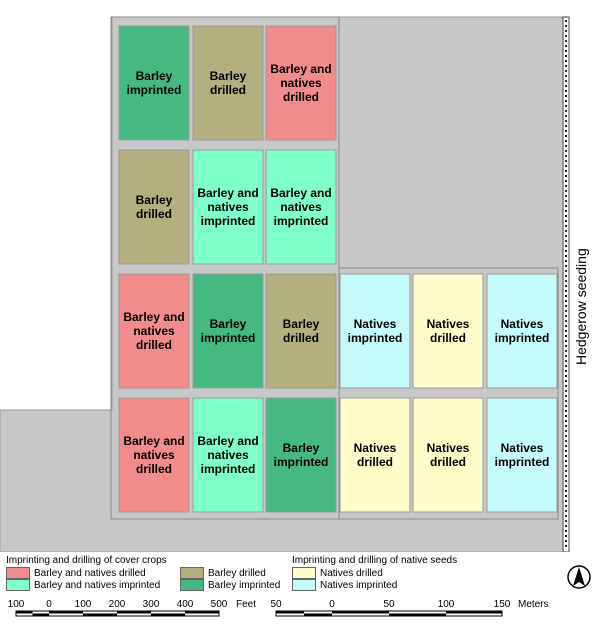 This screenshot has width=600, height=630. I want to click on scale-bar-feet: 100 0 100 200 300 400 500 Feet, so click(132, 608).